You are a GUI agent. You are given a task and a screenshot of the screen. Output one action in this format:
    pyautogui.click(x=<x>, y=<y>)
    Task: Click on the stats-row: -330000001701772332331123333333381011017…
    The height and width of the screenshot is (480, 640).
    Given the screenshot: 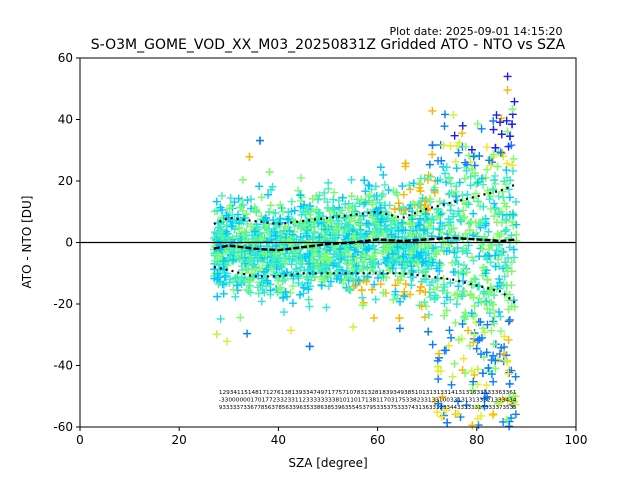 What is the action you would take?
    pyautogui.click(x=368, y=401)
    